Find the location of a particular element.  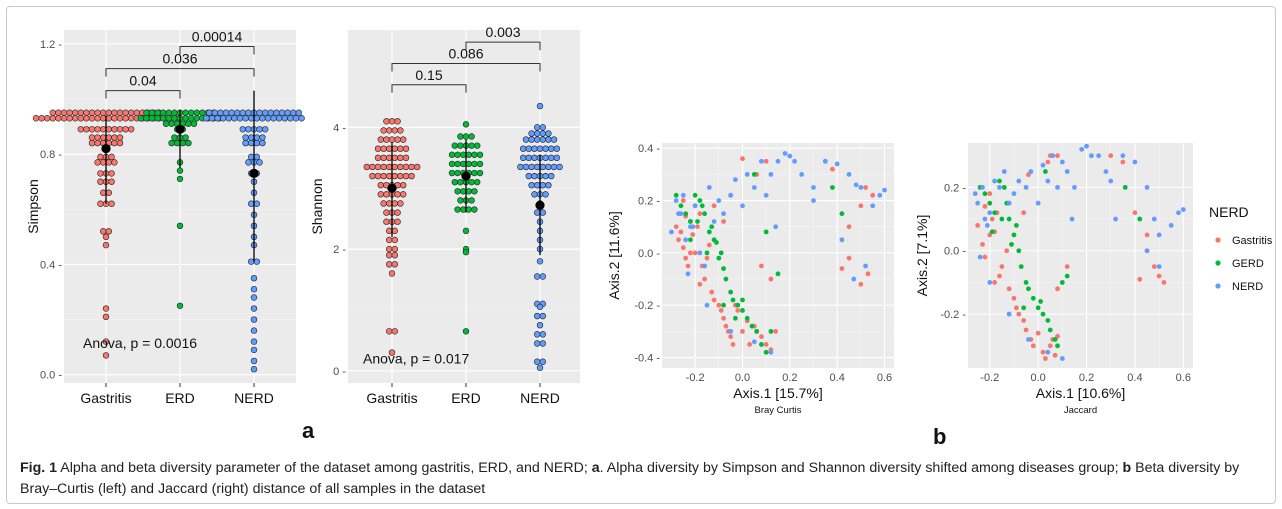

ytick-label: 0.2 - is located at coordinates (955, 188).